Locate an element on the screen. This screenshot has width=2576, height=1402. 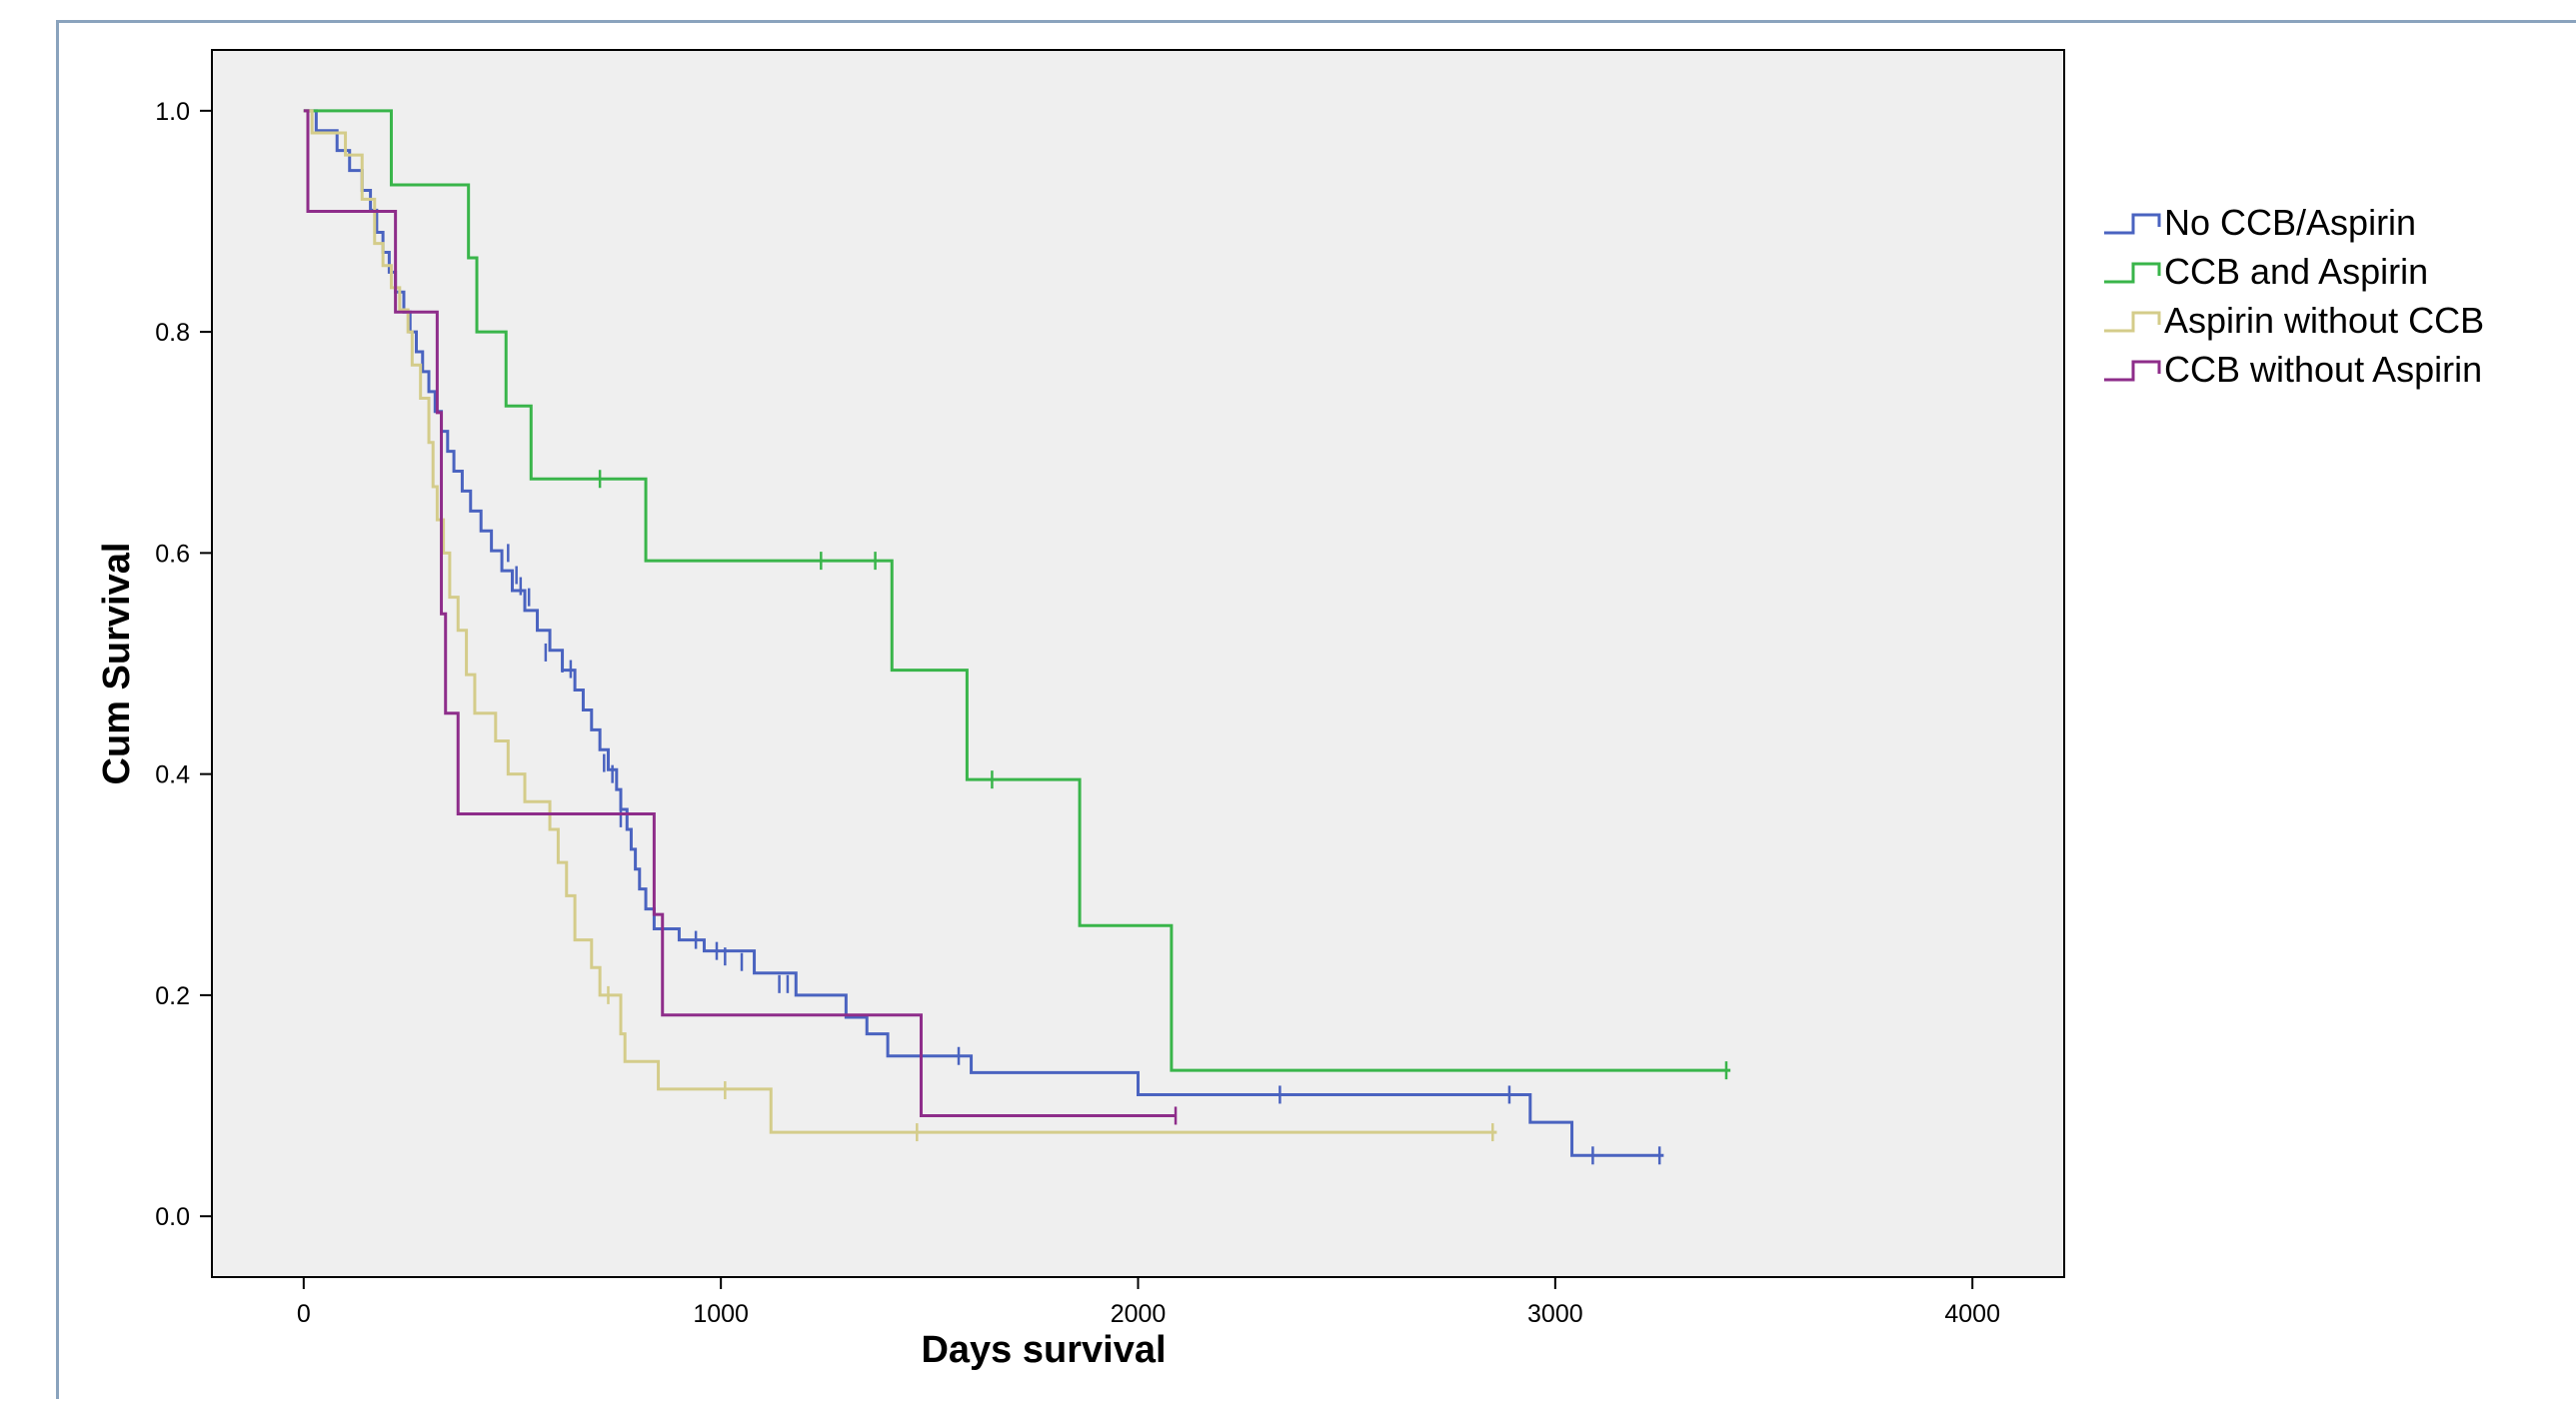
x-tick-label: 4000 is located at coordinates (1972, 1314).